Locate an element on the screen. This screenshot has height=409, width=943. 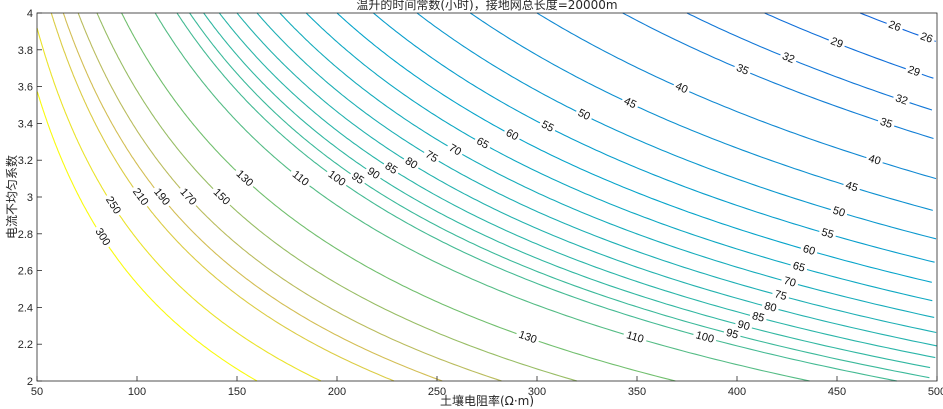
y-tick-label: 2.2 is located at coordinates (25, 345).